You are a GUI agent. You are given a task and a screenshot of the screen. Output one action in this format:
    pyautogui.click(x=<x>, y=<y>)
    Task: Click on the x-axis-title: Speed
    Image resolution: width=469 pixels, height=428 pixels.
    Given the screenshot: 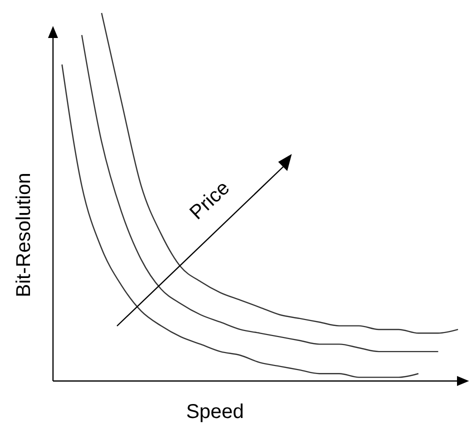 What is the action you would take?
    pyautogui.click(x=215, y=412)
    